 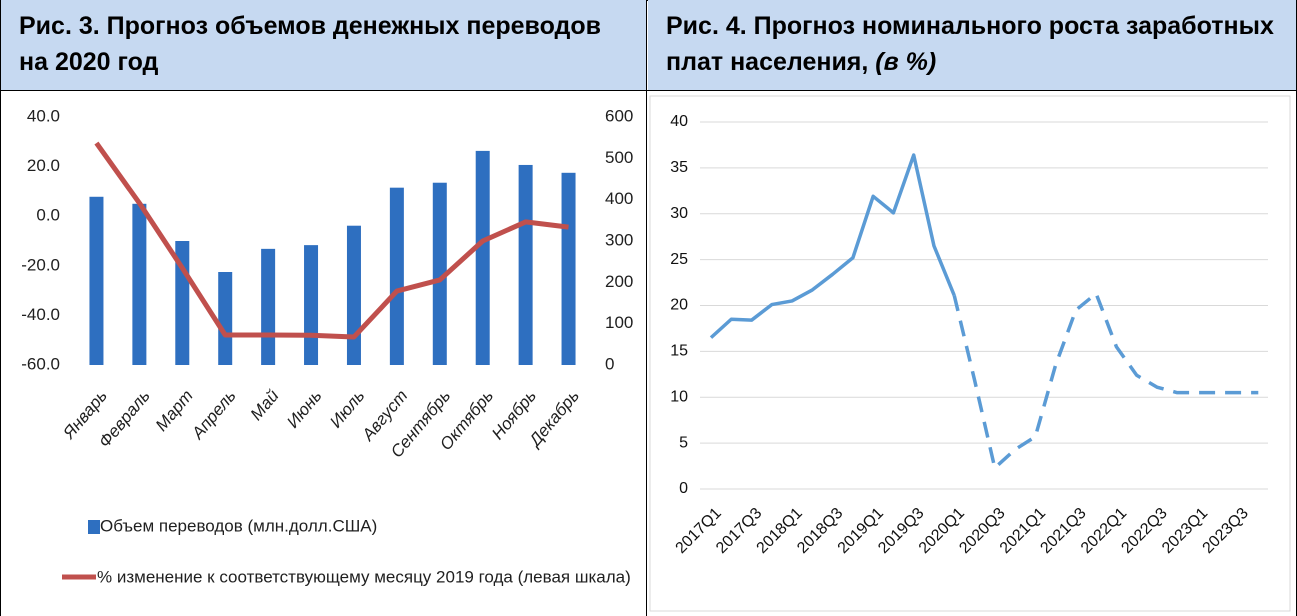 I want to click on y2-tick-label: 200, so click(x=619, y=281).